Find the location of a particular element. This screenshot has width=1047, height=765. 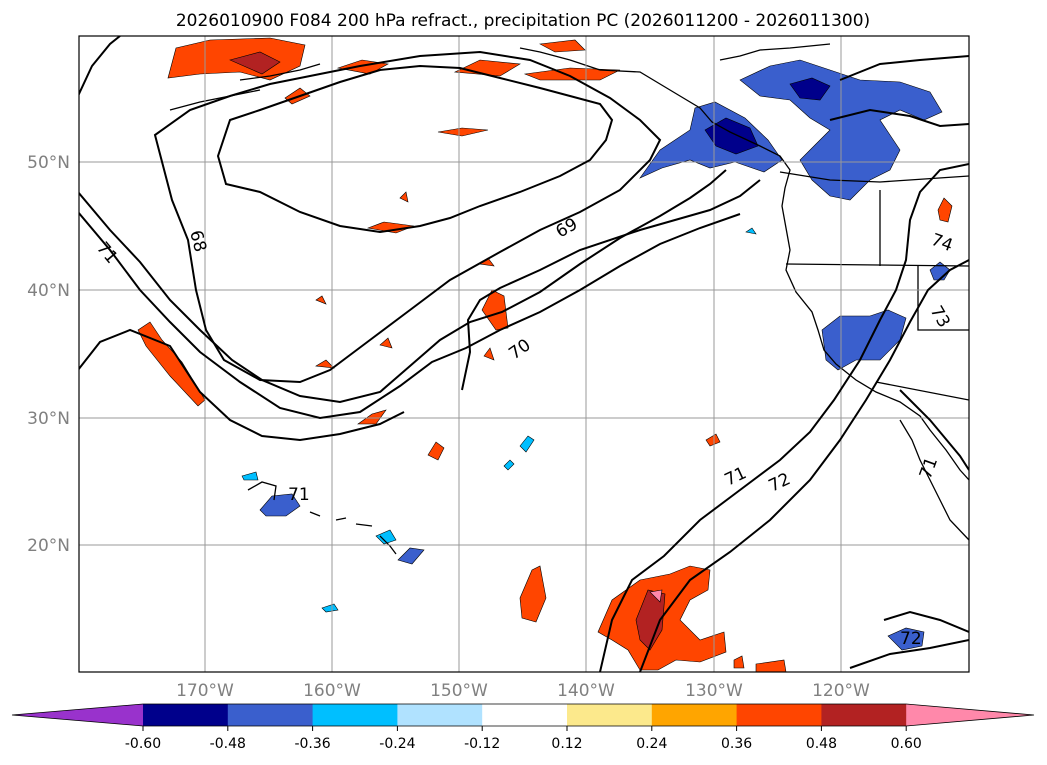

colorbar-extend-high is located at coordinates (970, 715).